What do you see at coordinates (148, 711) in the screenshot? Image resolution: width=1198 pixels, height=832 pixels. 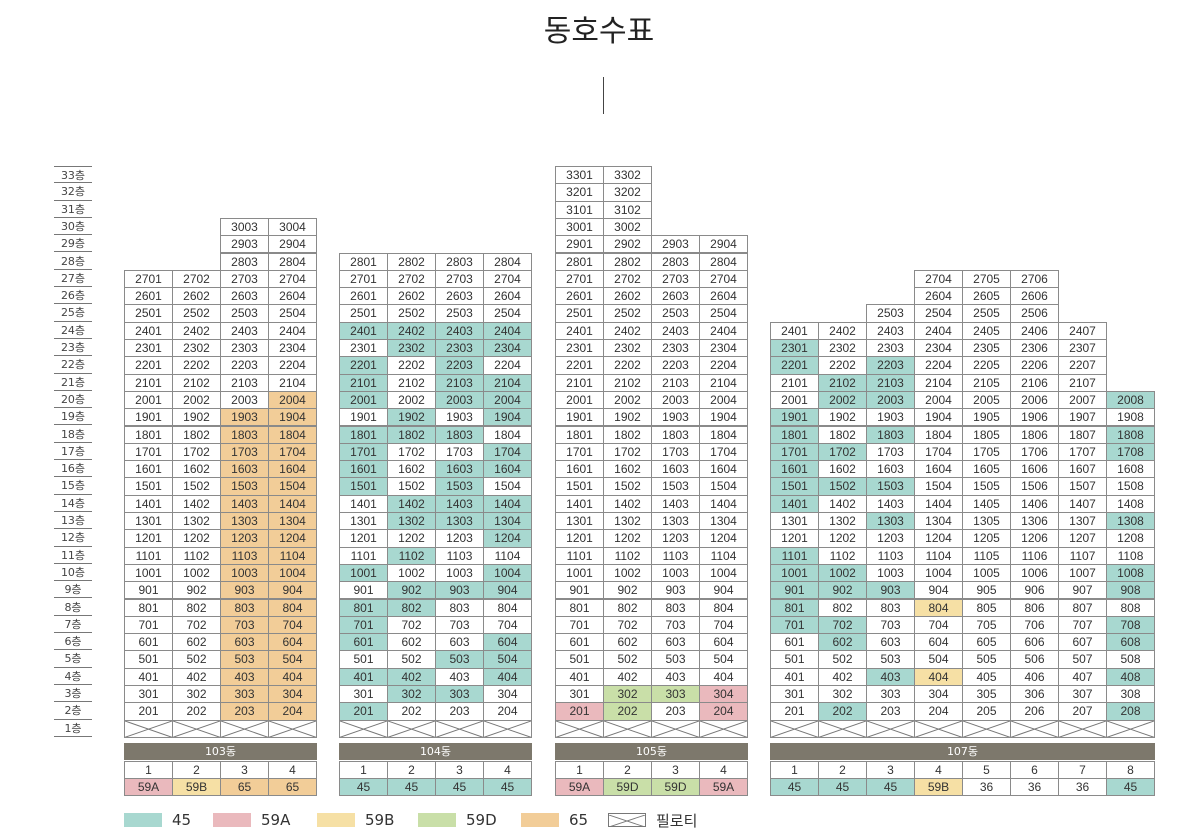 I see `unit-cell: 201` at bounding box center [148, 711].